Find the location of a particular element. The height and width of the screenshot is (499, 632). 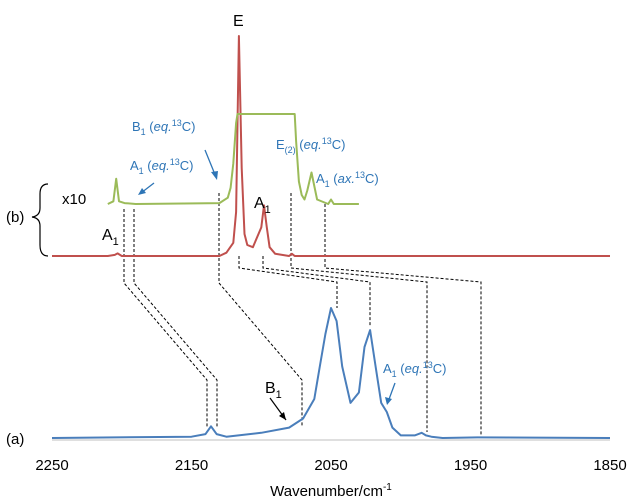

x-tick-label: 2050 is located at coordinates (330, 465).